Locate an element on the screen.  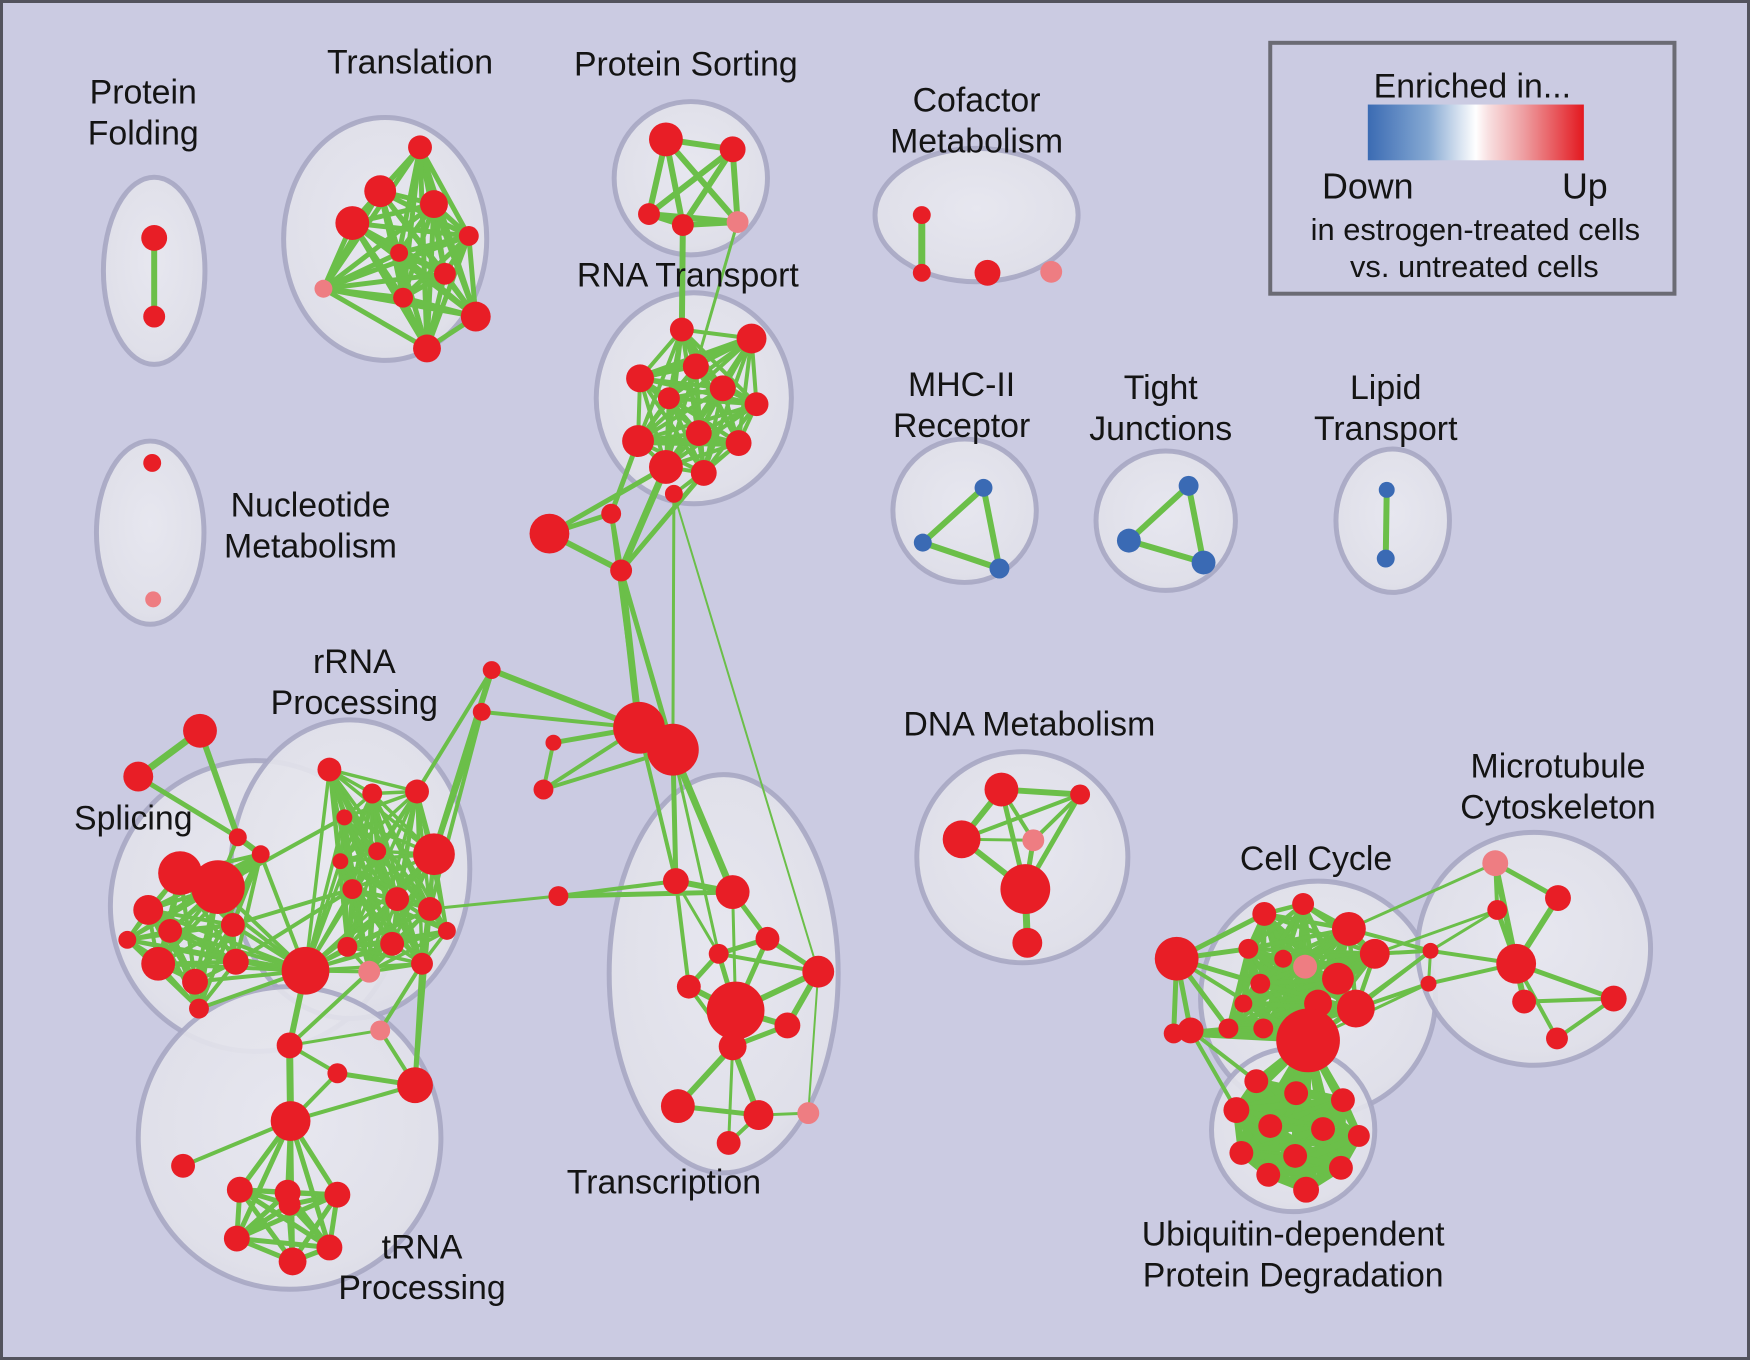
node-cn3 is located at coordinates (621, 570).